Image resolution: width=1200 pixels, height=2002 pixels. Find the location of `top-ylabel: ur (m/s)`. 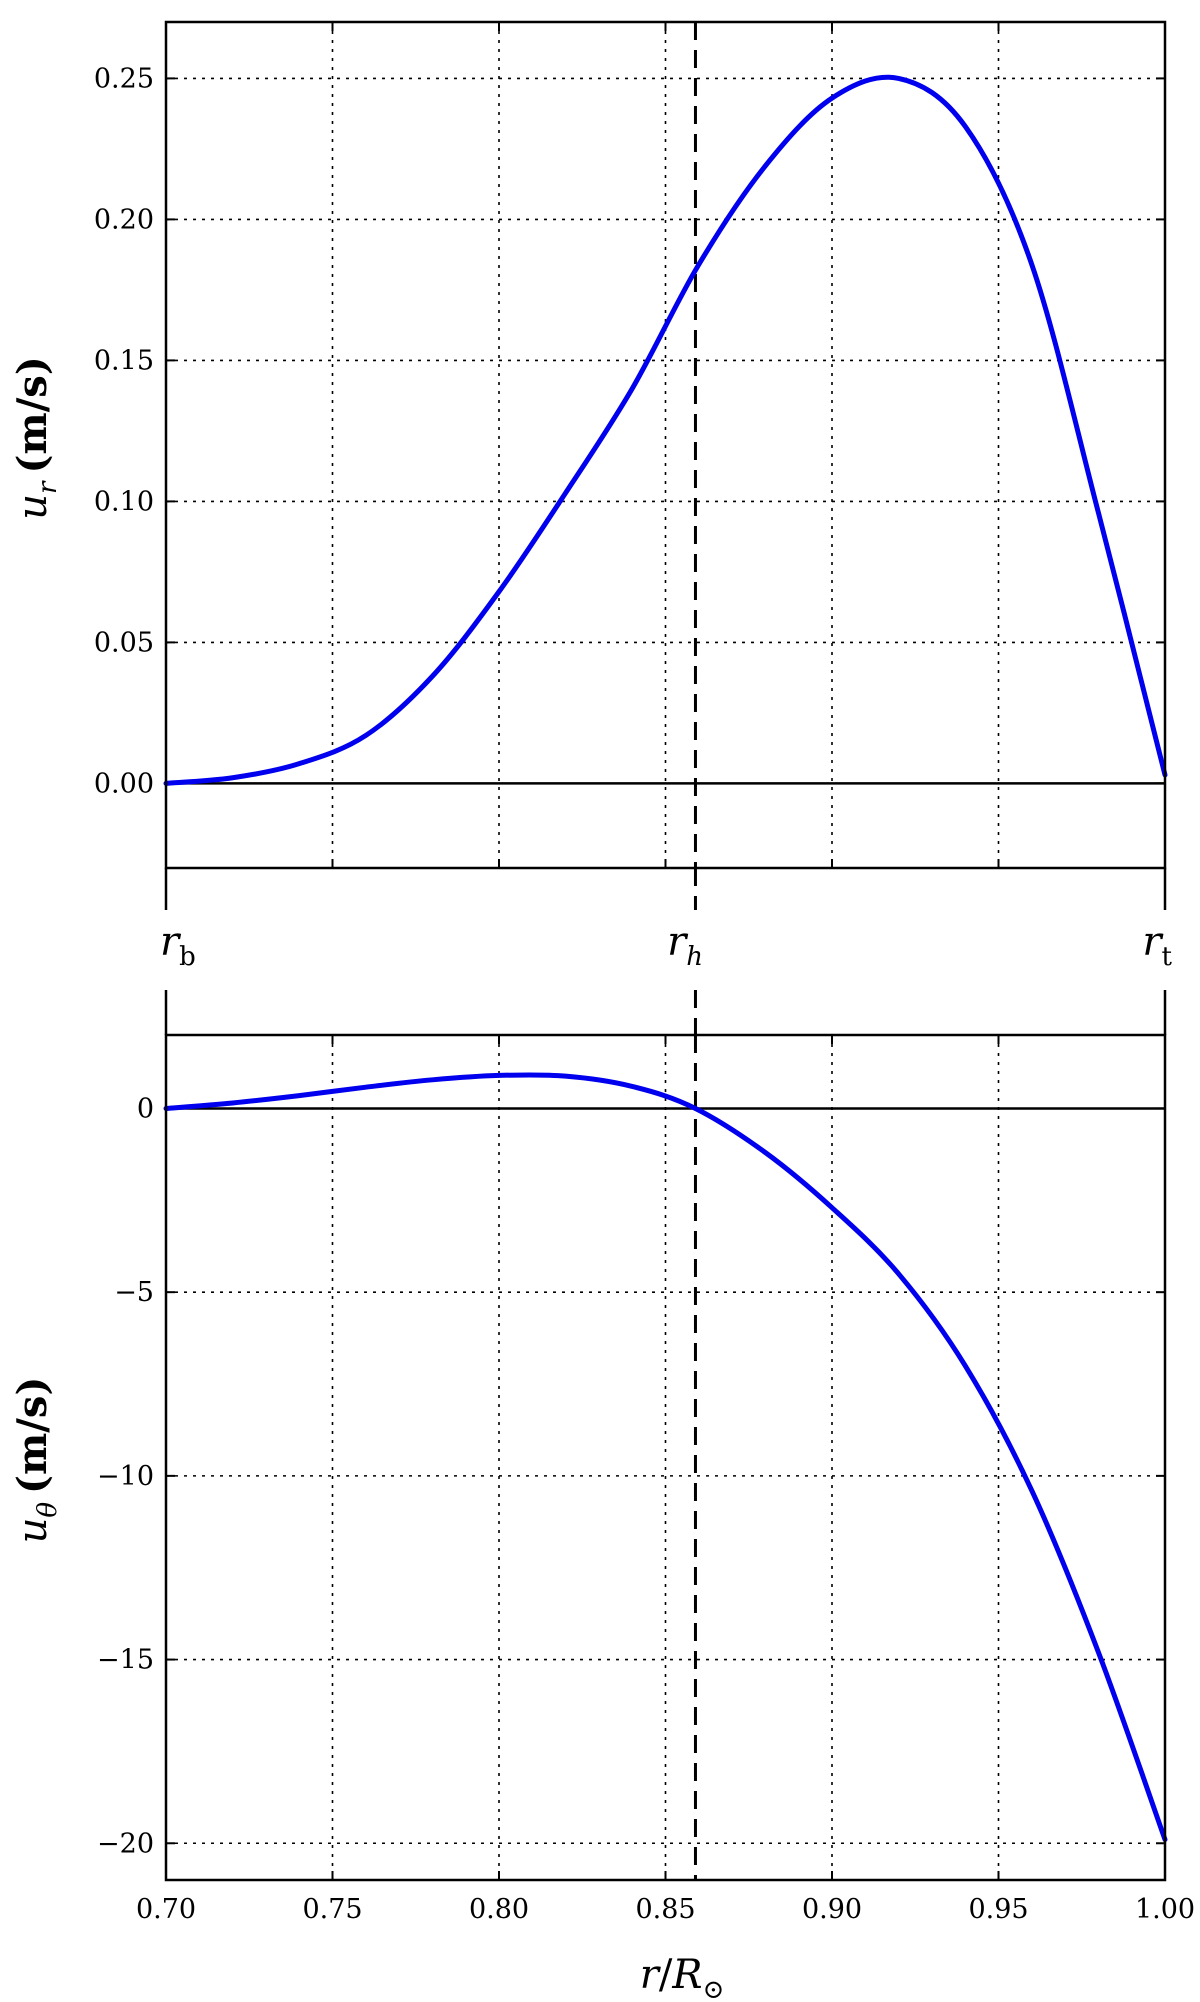

top-ylabel: ur (m/s) is located at coordinates (36, 438).